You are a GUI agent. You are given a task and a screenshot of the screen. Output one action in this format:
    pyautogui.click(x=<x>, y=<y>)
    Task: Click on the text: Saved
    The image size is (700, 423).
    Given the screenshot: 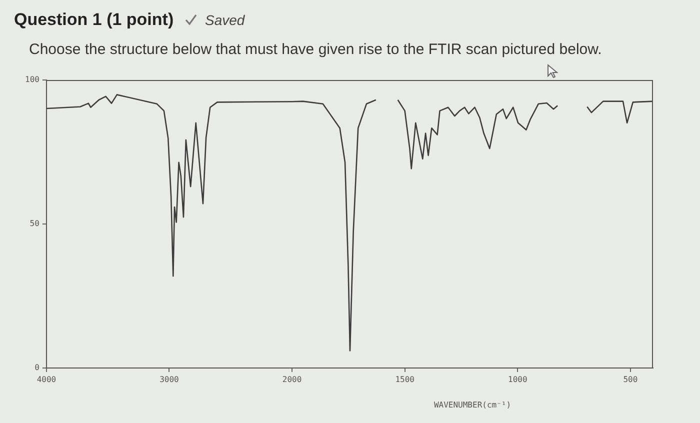 What is the action you would take?
    pyautogui.click(x=225, y=20)
    